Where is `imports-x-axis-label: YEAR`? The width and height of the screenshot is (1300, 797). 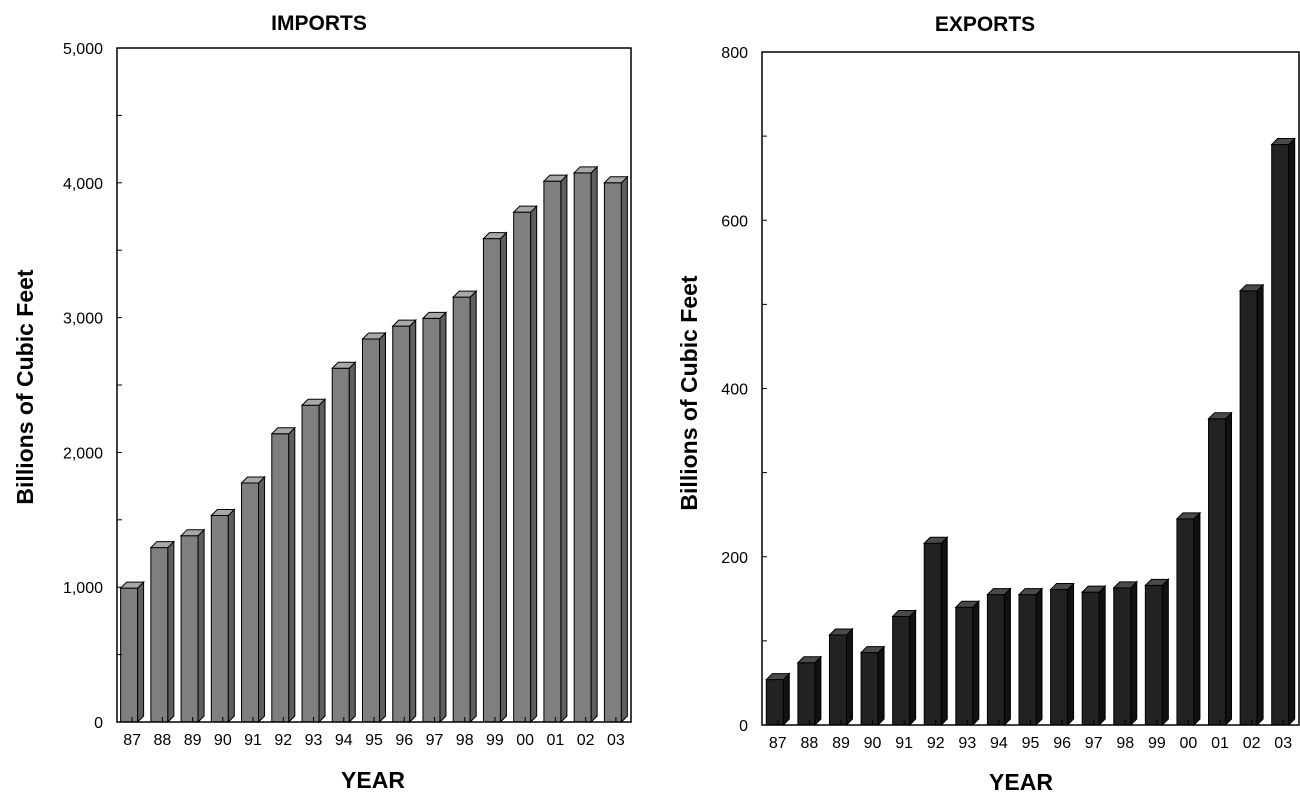
imports-x-axis-label: YEAR is located at coordinates (373, 780).